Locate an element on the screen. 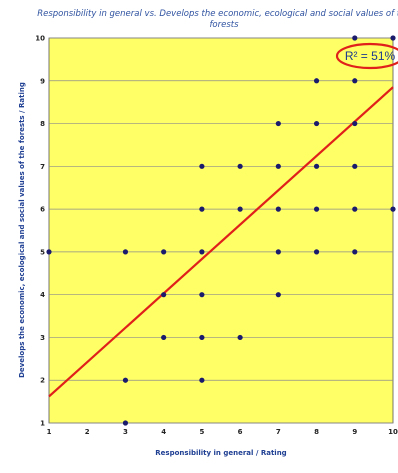 This screenshot has width=398, height=473. x-tick-labels: 1 2 3 4 5 6 7 8 9 10 is located at coordinates (222, 432).